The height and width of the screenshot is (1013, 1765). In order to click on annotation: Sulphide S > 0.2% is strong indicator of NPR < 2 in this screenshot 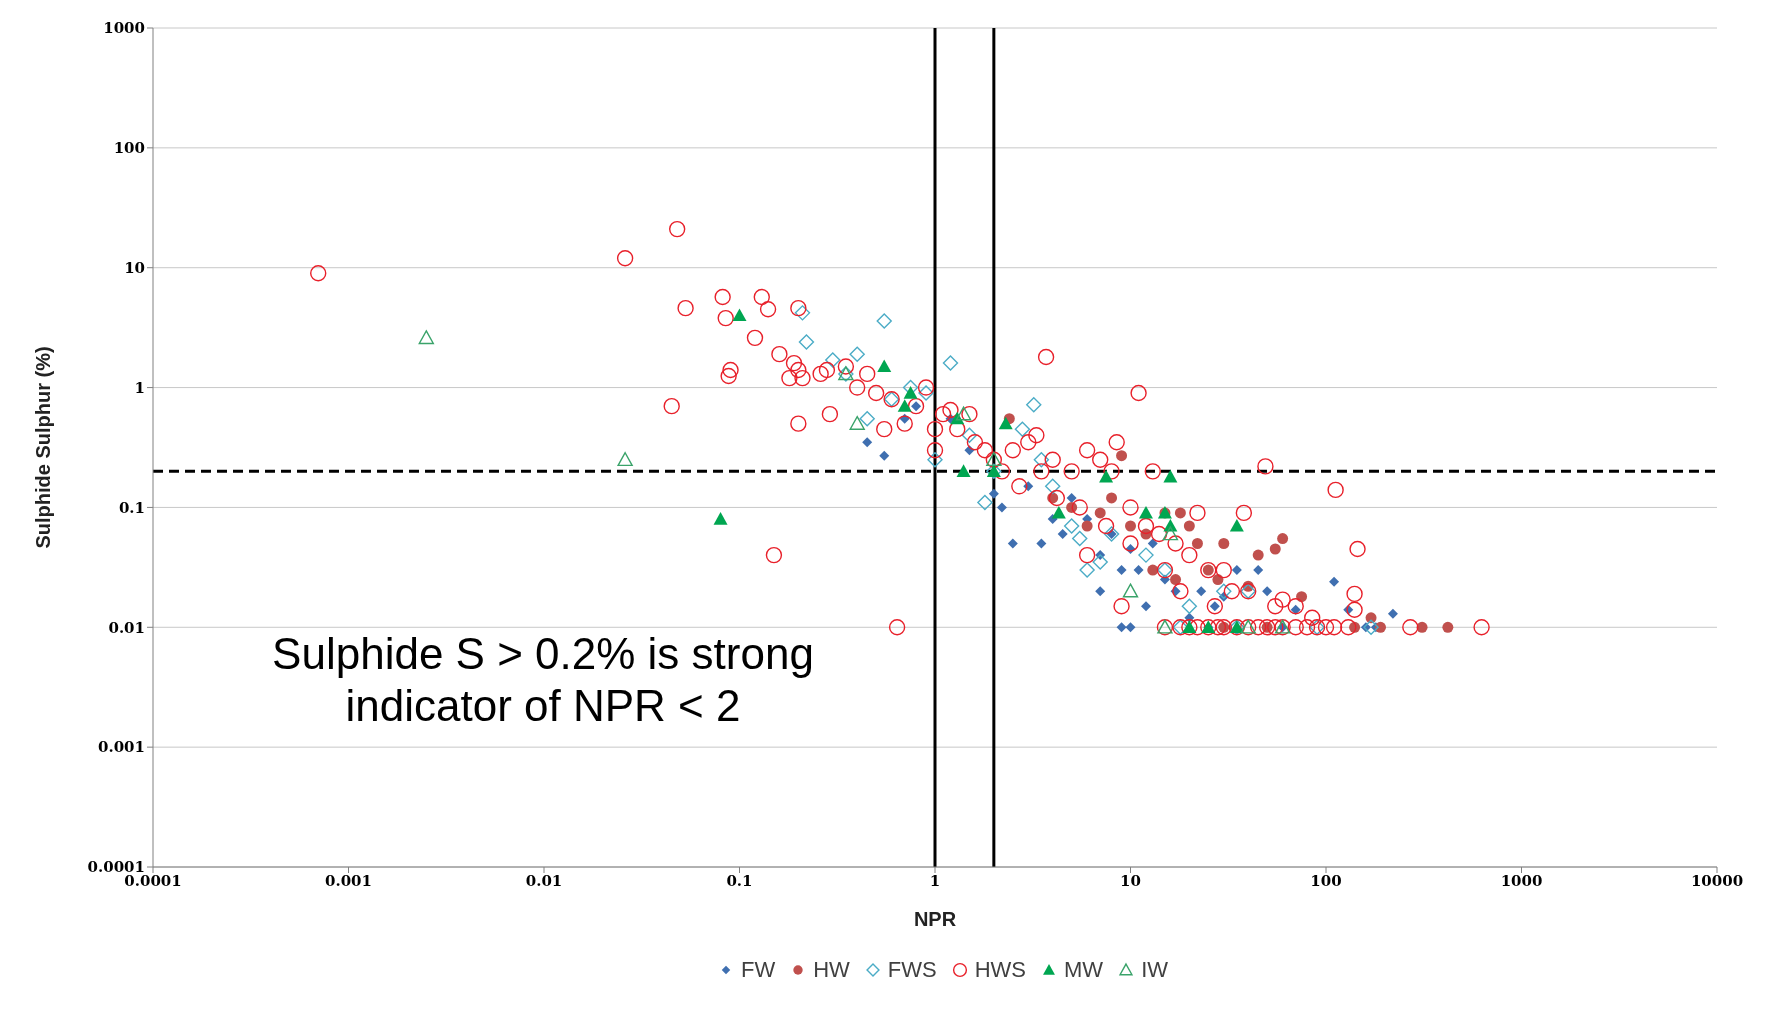, I will do `click(543, 680)`.